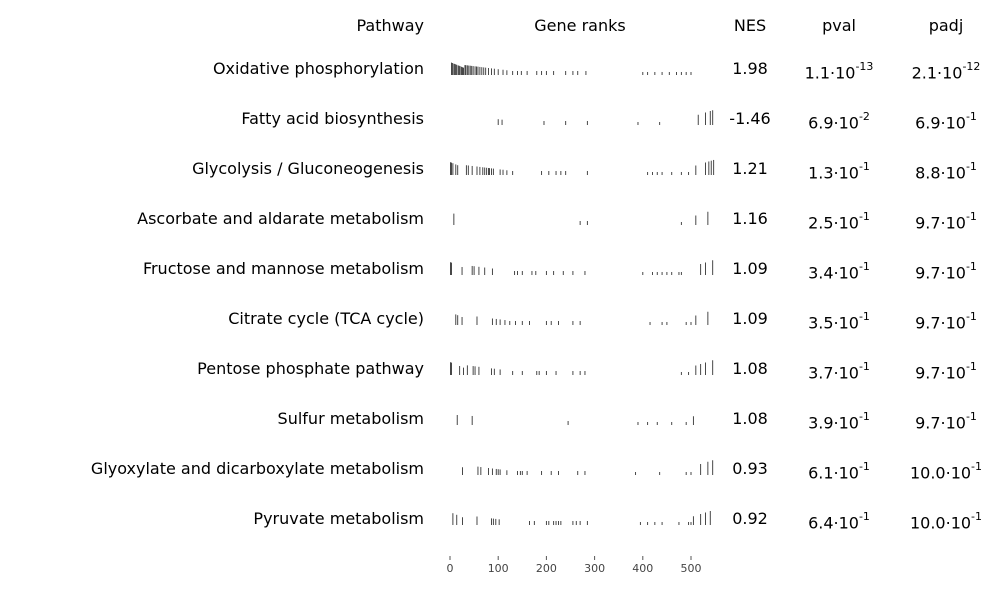 The width and height of the screenshot is (1000, 600). Describe the element at coordinates (940, 173) in the screenshot. I see `padj-value-mantissa: 8.8·10` at that location.